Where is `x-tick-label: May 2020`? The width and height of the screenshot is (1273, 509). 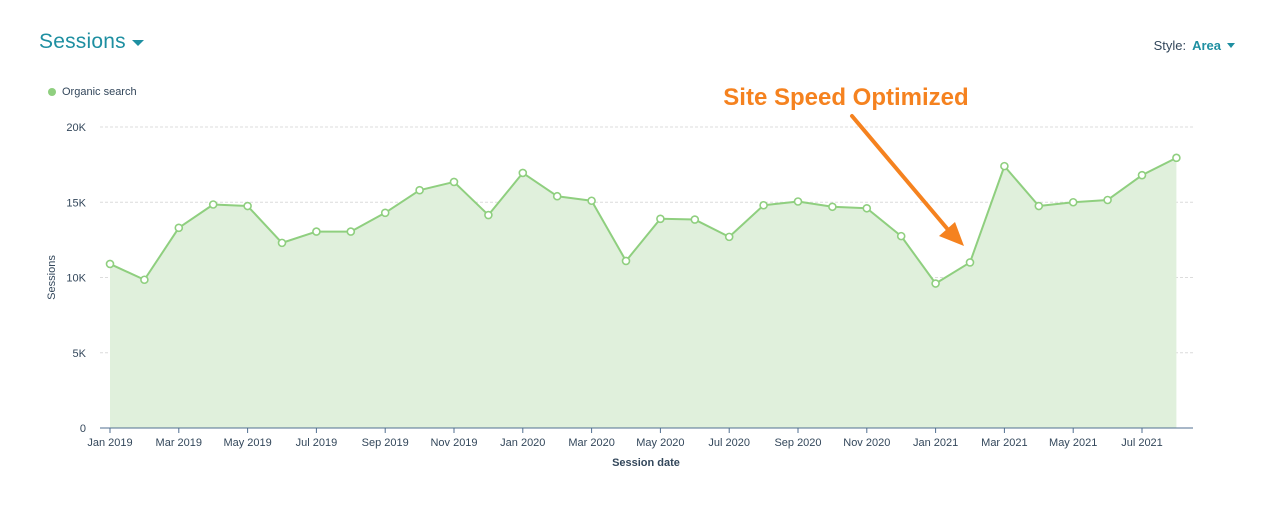
x-tick-label: May 2020 is located at coordinates (660, 443).